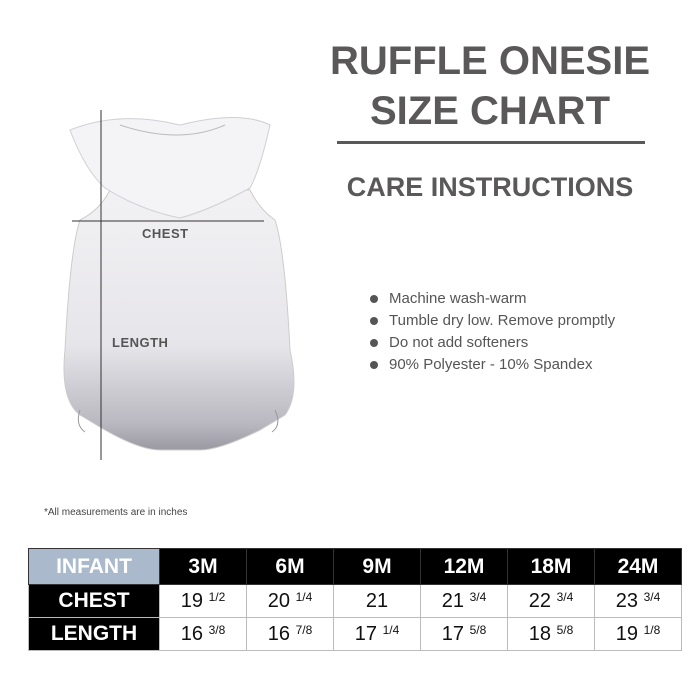 Image resolution: width=700 pixels, height=700 pixels. What do you see at coordinates (464, 566) in the screenshot?
I see `size-header: 12M` at bounding box center [464, 566].